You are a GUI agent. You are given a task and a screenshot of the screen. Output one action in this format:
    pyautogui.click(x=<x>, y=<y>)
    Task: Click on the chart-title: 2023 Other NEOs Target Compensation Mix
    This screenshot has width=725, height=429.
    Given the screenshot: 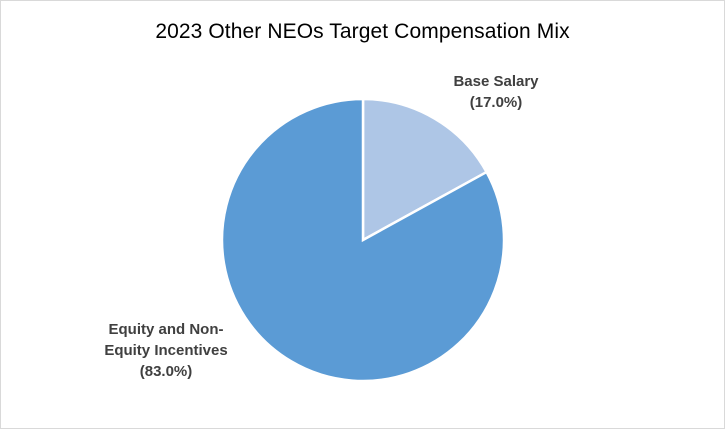 What is the action you would take?
    pyautogui.click(x=362, y=31)
    